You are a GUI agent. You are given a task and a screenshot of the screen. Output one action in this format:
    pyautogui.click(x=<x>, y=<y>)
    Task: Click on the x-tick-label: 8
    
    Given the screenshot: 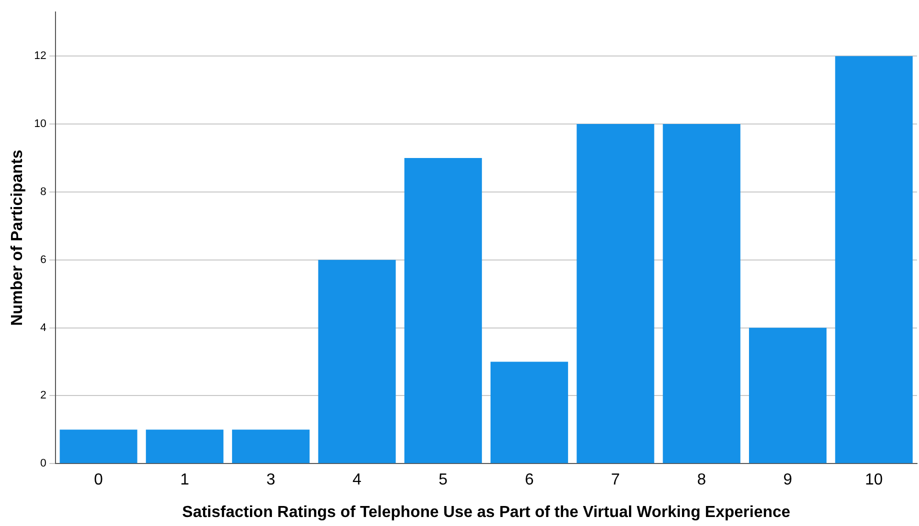 What is the action you would take?
    pyautogui.click(x=701, y=480)
    